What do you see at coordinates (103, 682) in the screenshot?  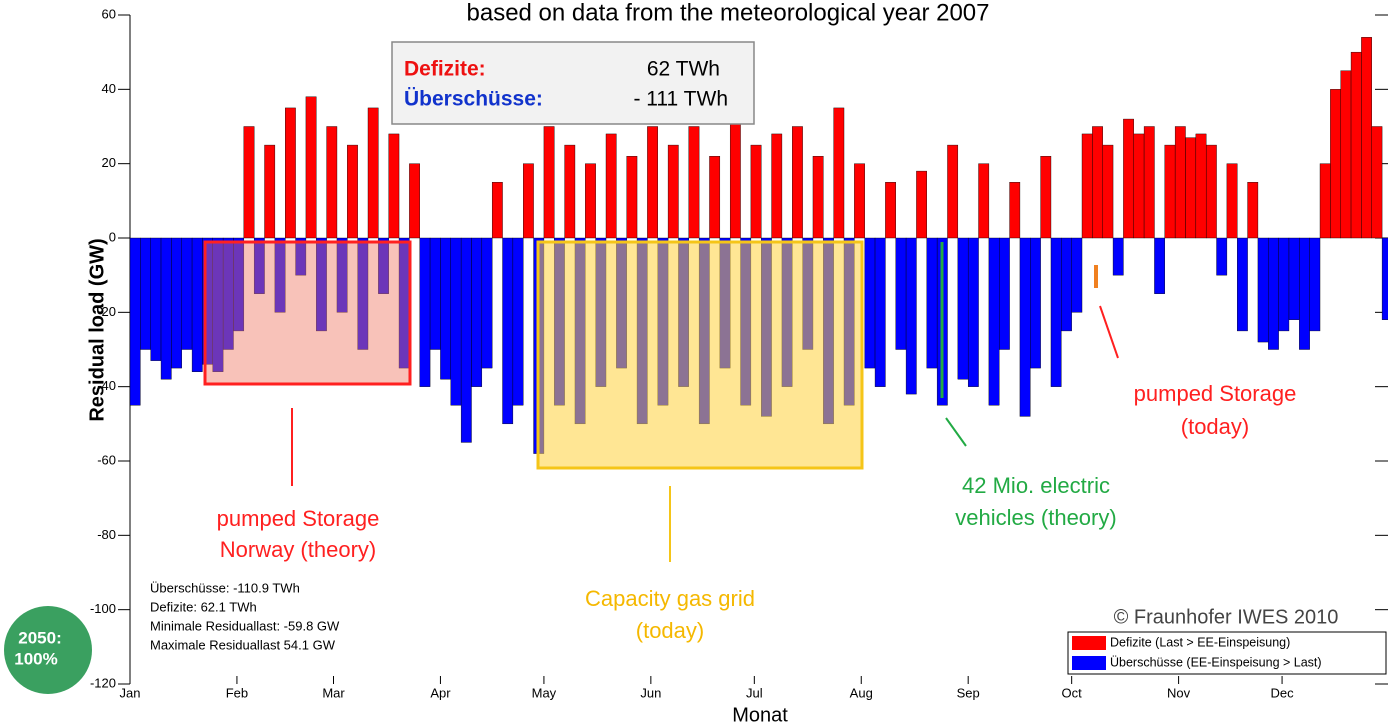 I see `y-tick-label: -120` at bounding box center [103, 682].